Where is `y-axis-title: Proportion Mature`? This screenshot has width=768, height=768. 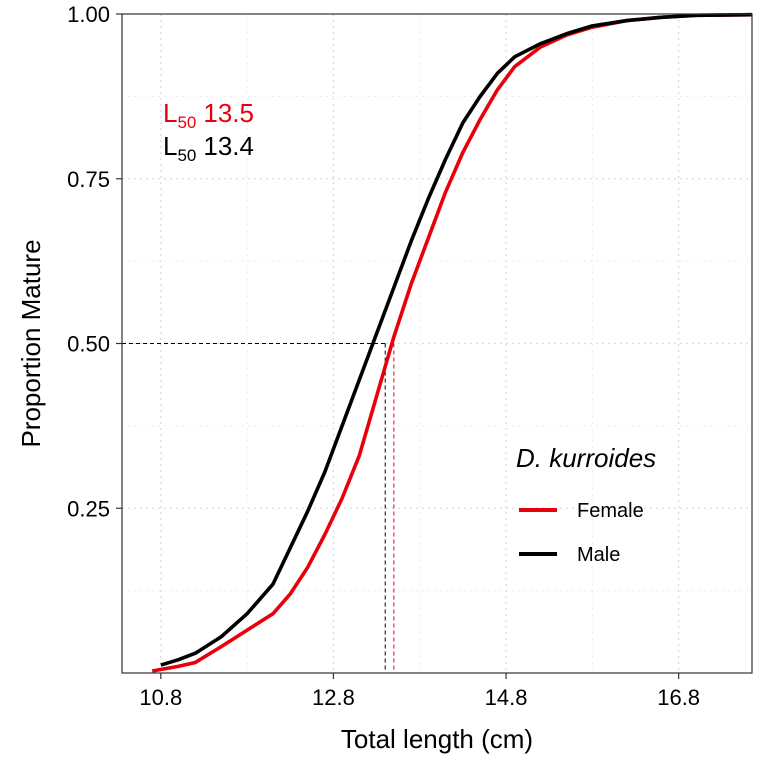 y-axis-title: Proportion Mature is located at coordinates (31, 343).